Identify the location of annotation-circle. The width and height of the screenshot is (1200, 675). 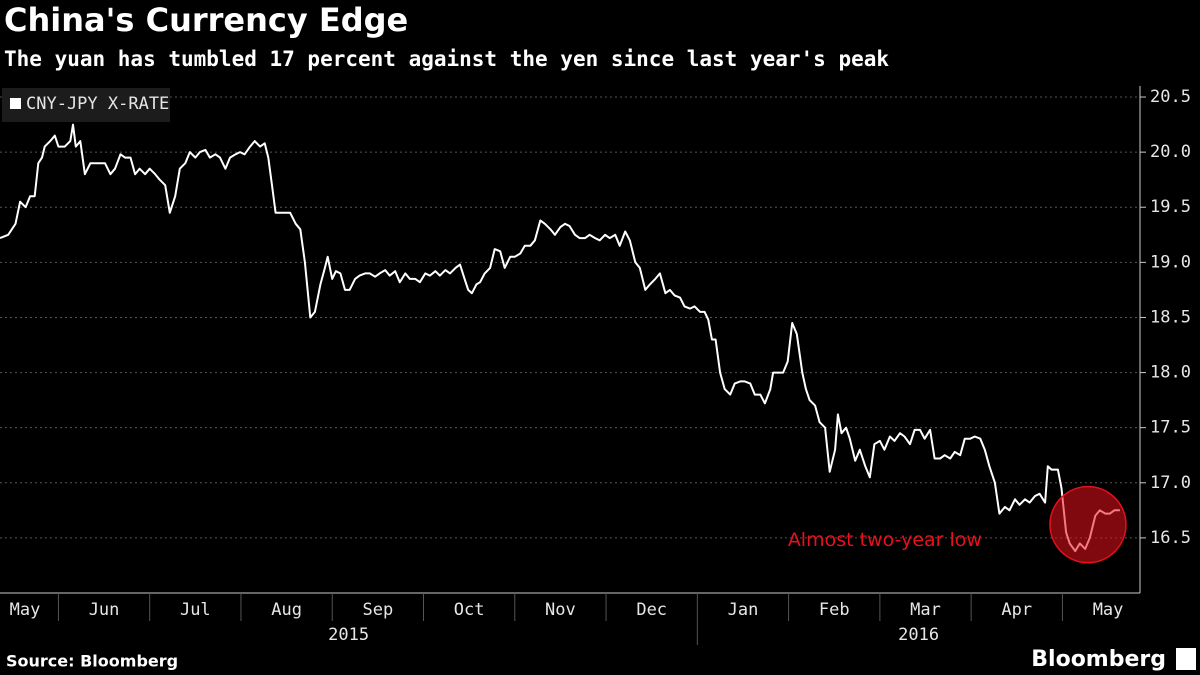
(1088, 524).